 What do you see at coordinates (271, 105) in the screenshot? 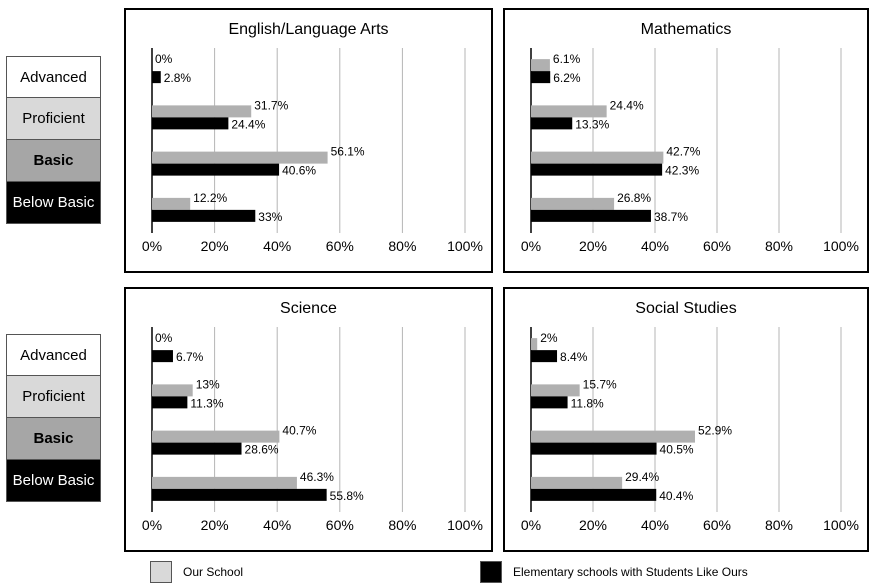
I see `data-label-our-school-proficient: 31.7%` at bounding box center [271, 105].